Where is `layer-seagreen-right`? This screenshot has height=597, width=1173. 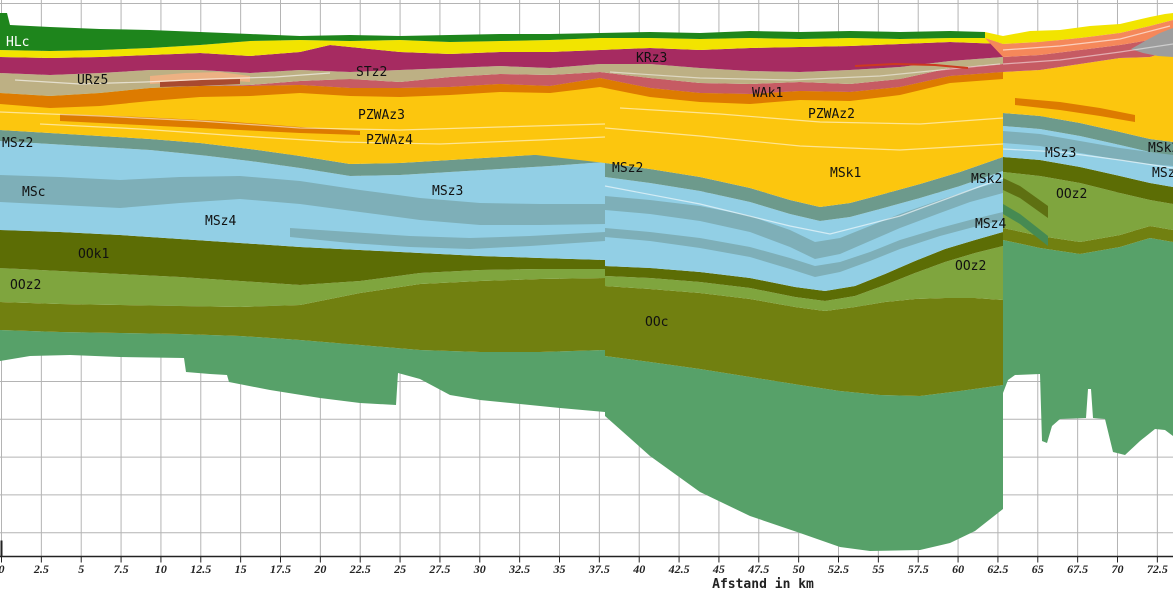 layer-seagreen-right is located at coordinates (1088, 346).